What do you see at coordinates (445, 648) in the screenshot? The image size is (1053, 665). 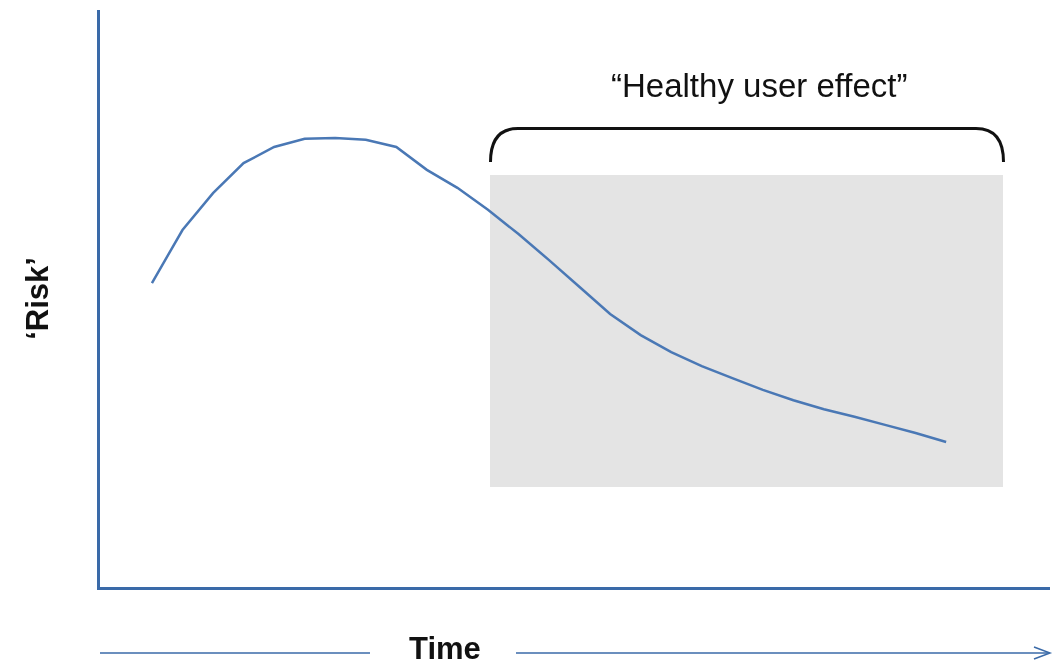 I see `x-axis-title: Time` at bounding box center [445, 648].